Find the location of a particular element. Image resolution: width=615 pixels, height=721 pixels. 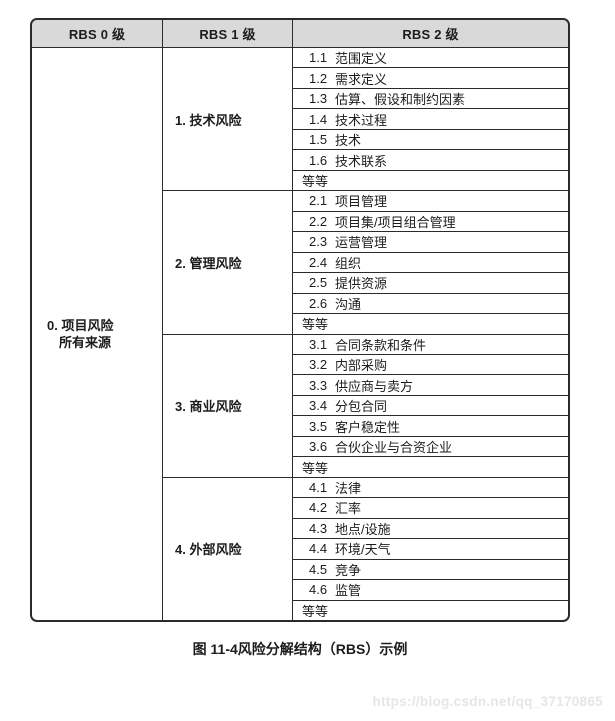

rbs-item-text: 环境/天气 is located at coordinates (363, 550).